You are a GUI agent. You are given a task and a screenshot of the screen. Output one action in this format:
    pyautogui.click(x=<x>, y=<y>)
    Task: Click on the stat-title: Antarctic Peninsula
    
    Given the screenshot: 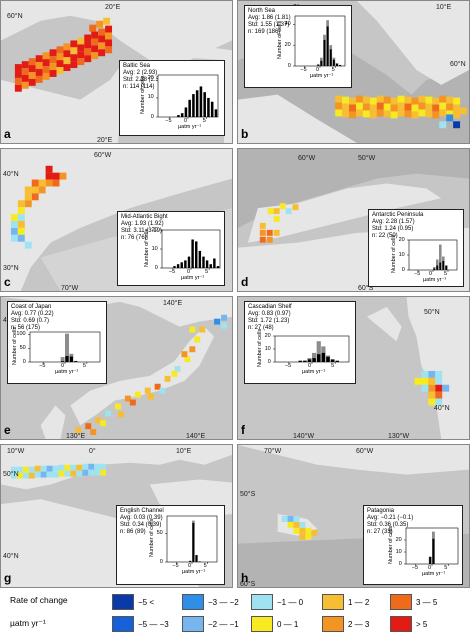 What is the action you would take?
    pyautogui.click(x=398, y=215)
    